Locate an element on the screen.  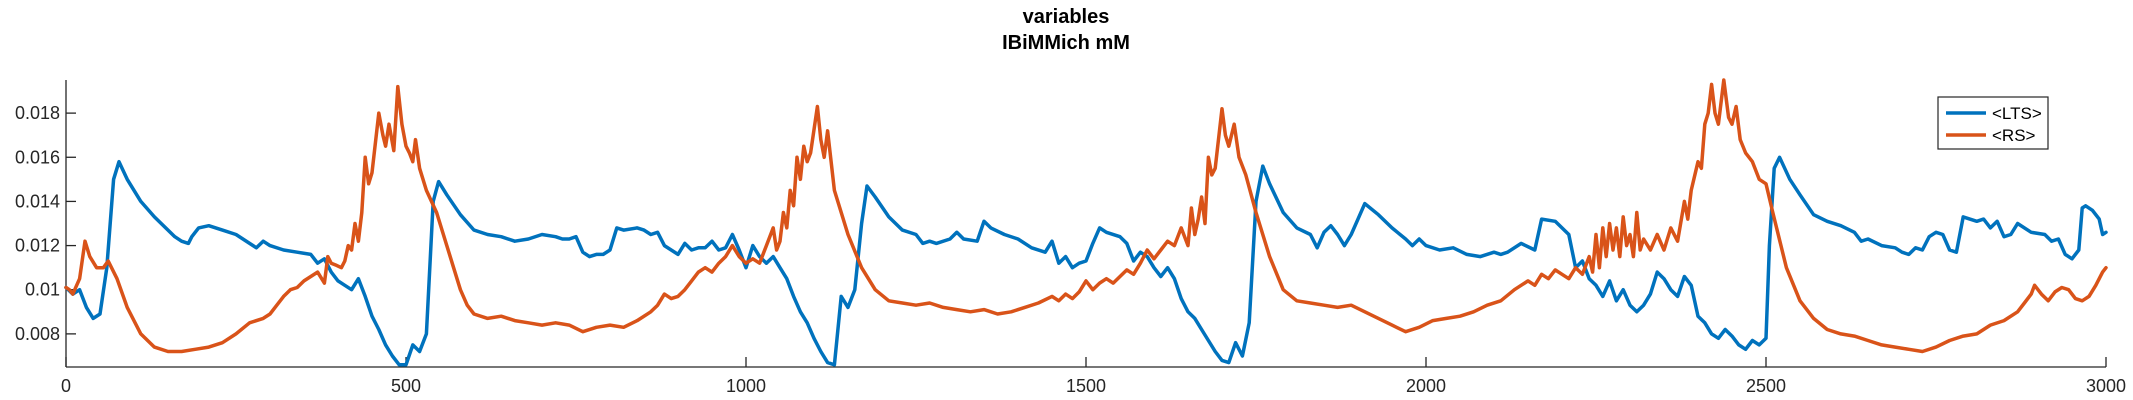
x-tick-label: 2000 is located at coordinates (1426, 386).